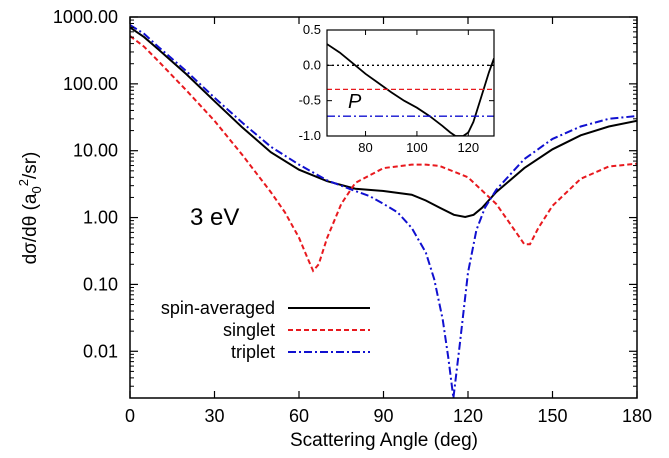 This screenshot has width=669, height=458. I want to click on y-tick-label: 100.00, so click(90, 84).